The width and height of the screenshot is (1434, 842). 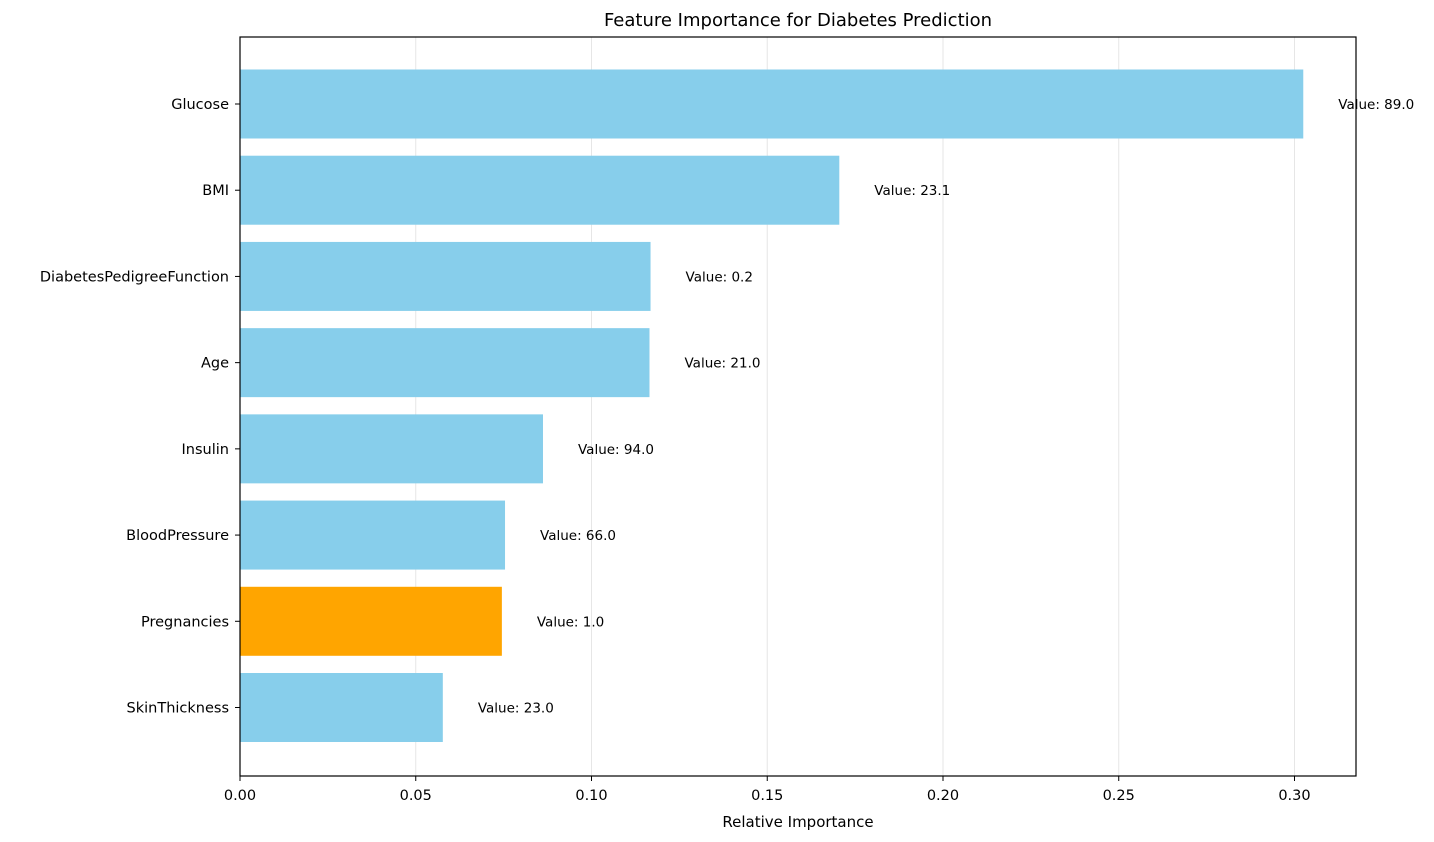 I want to click on value-label: Value: 23.0, so click(x=516, y=709).